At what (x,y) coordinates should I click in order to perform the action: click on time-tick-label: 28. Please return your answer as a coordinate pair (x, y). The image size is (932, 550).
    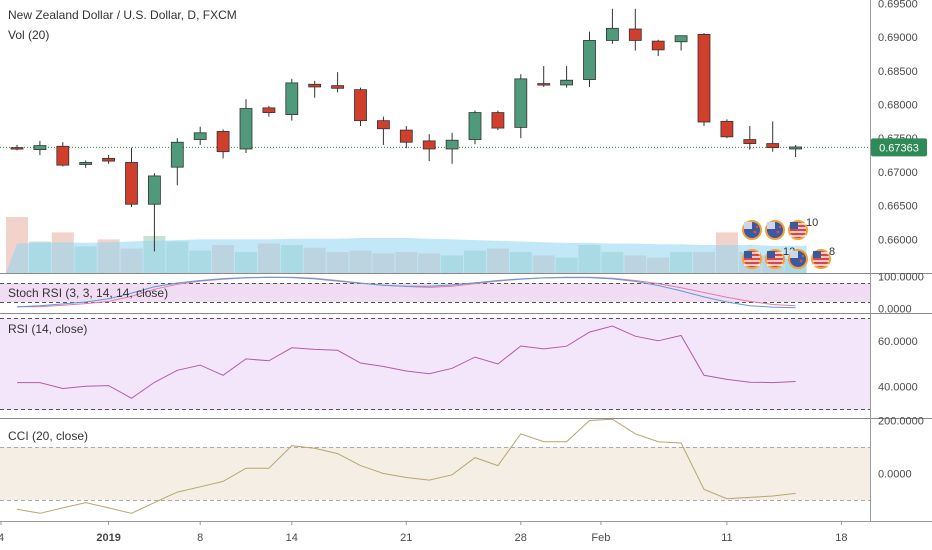
    Looking at the image, I should click on (521, 538).